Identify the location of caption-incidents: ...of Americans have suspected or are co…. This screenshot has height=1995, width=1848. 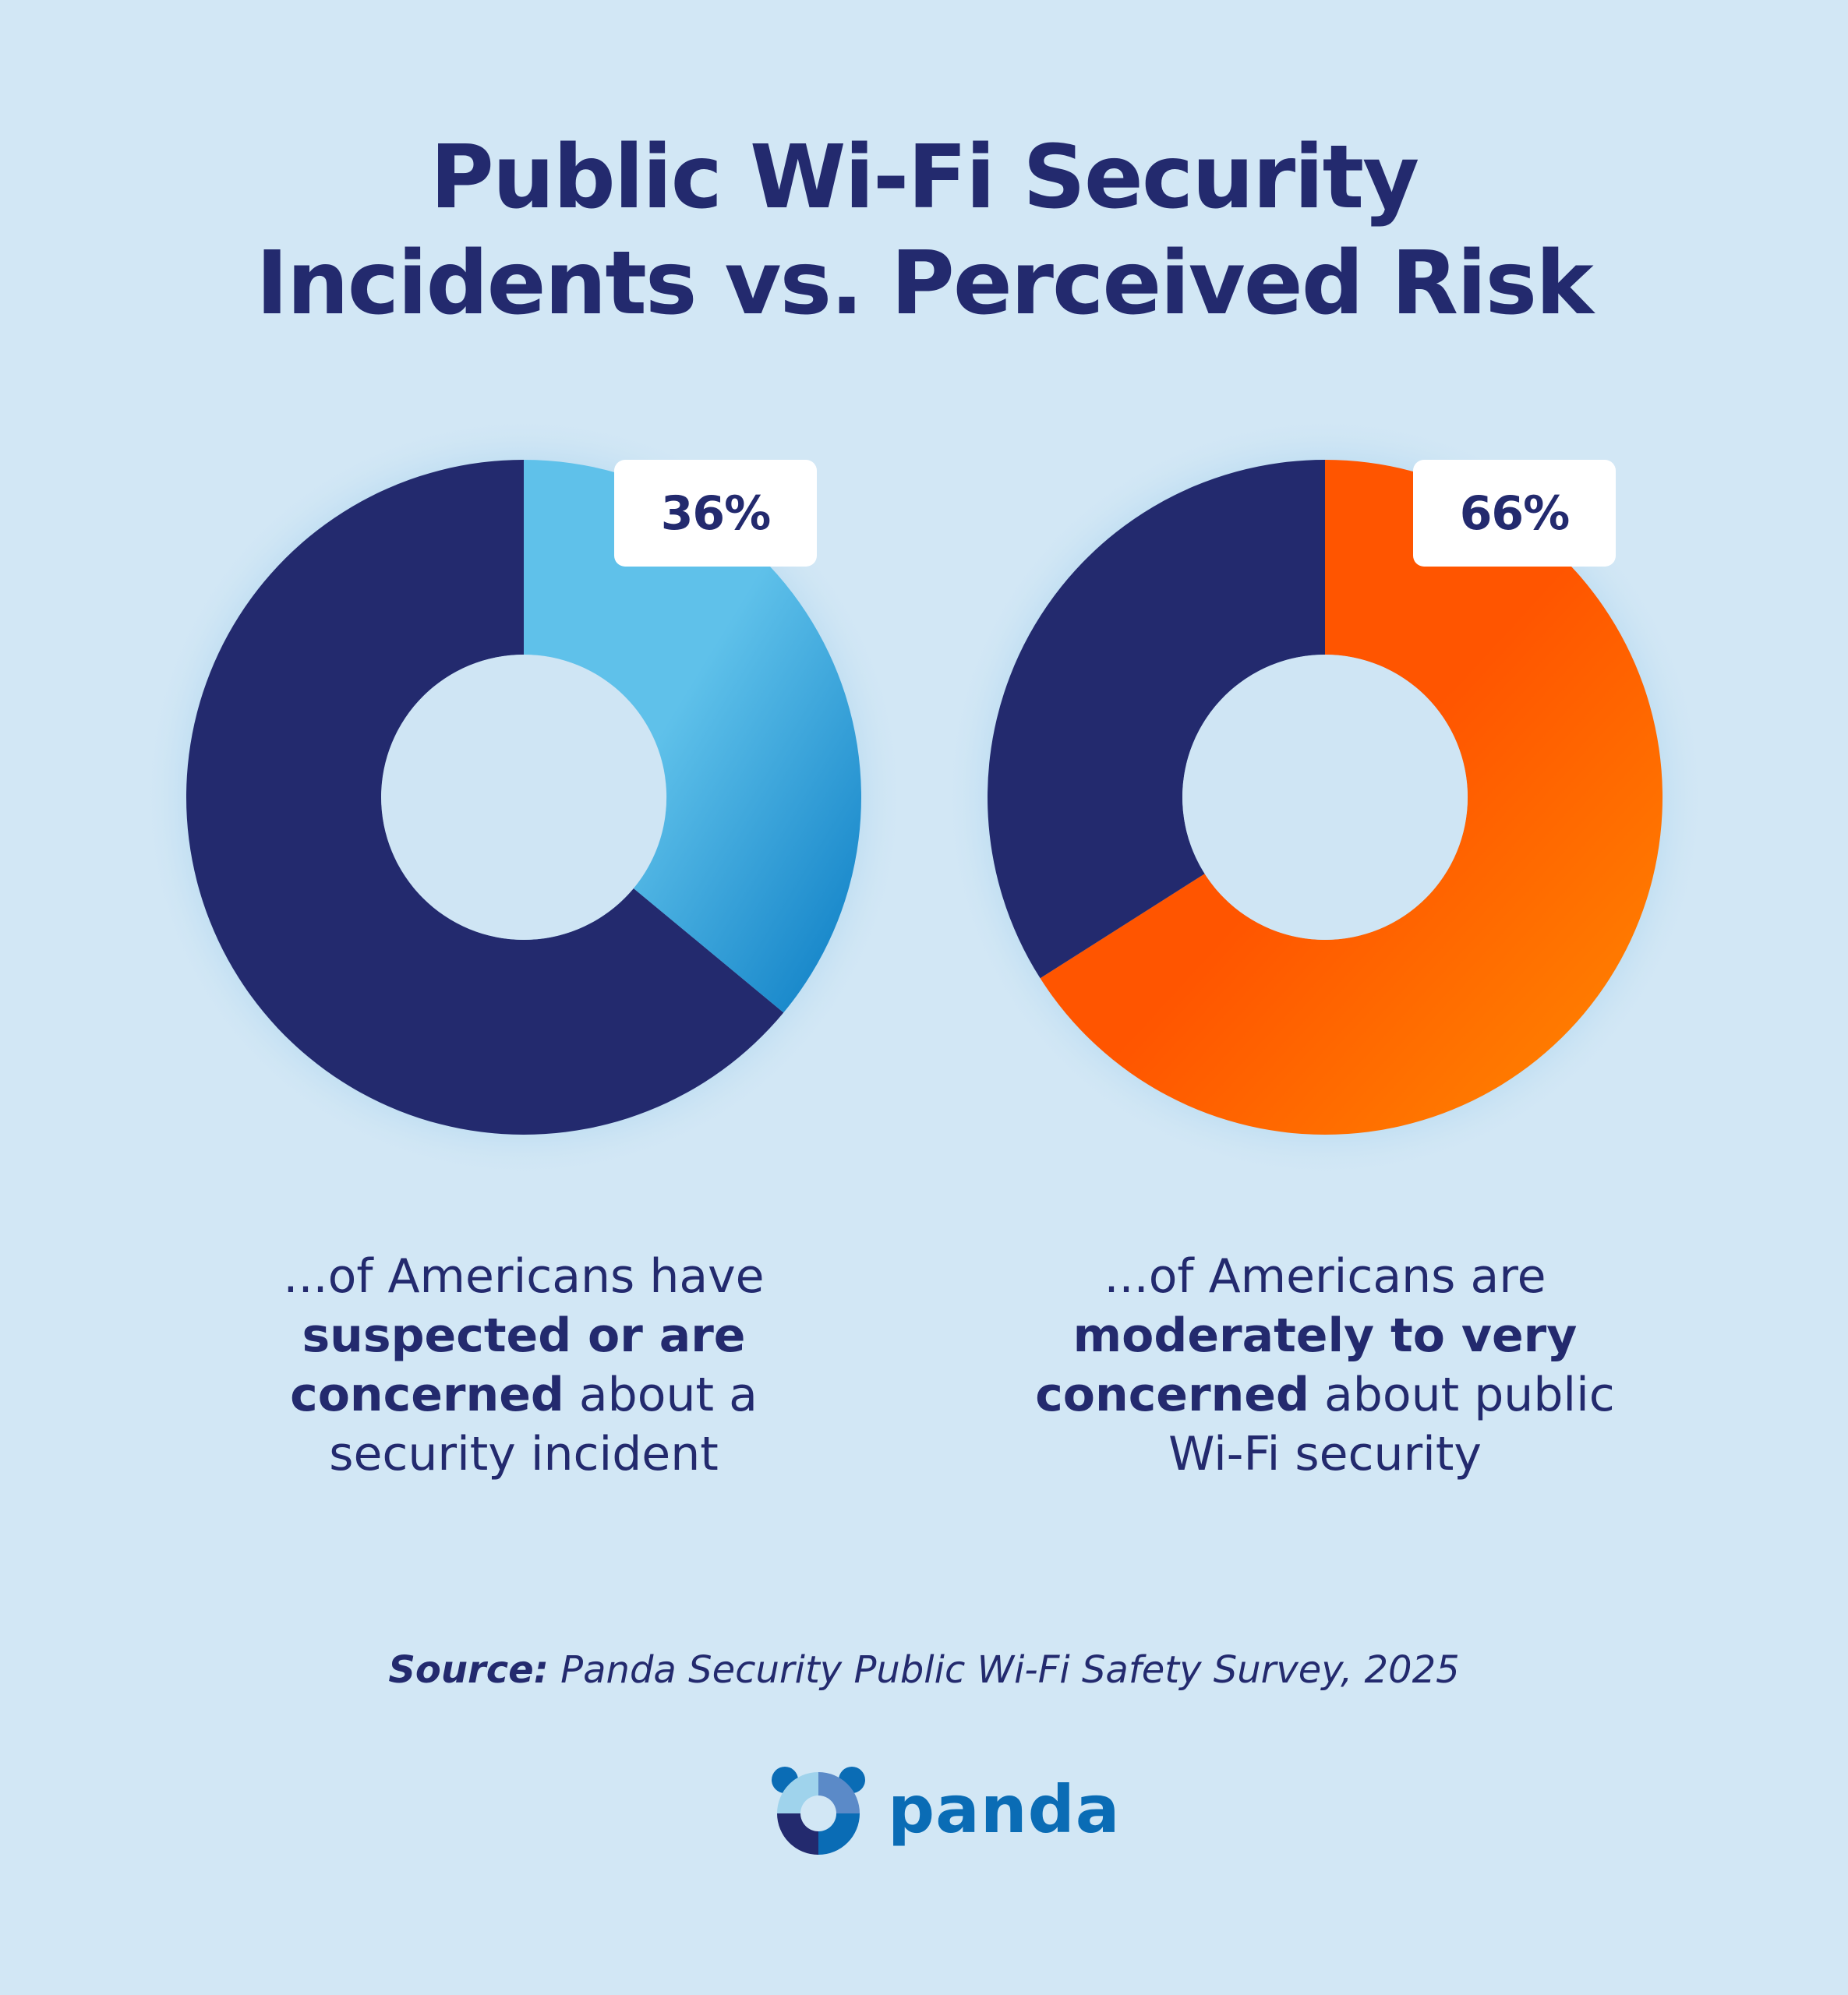
(524, 1365).